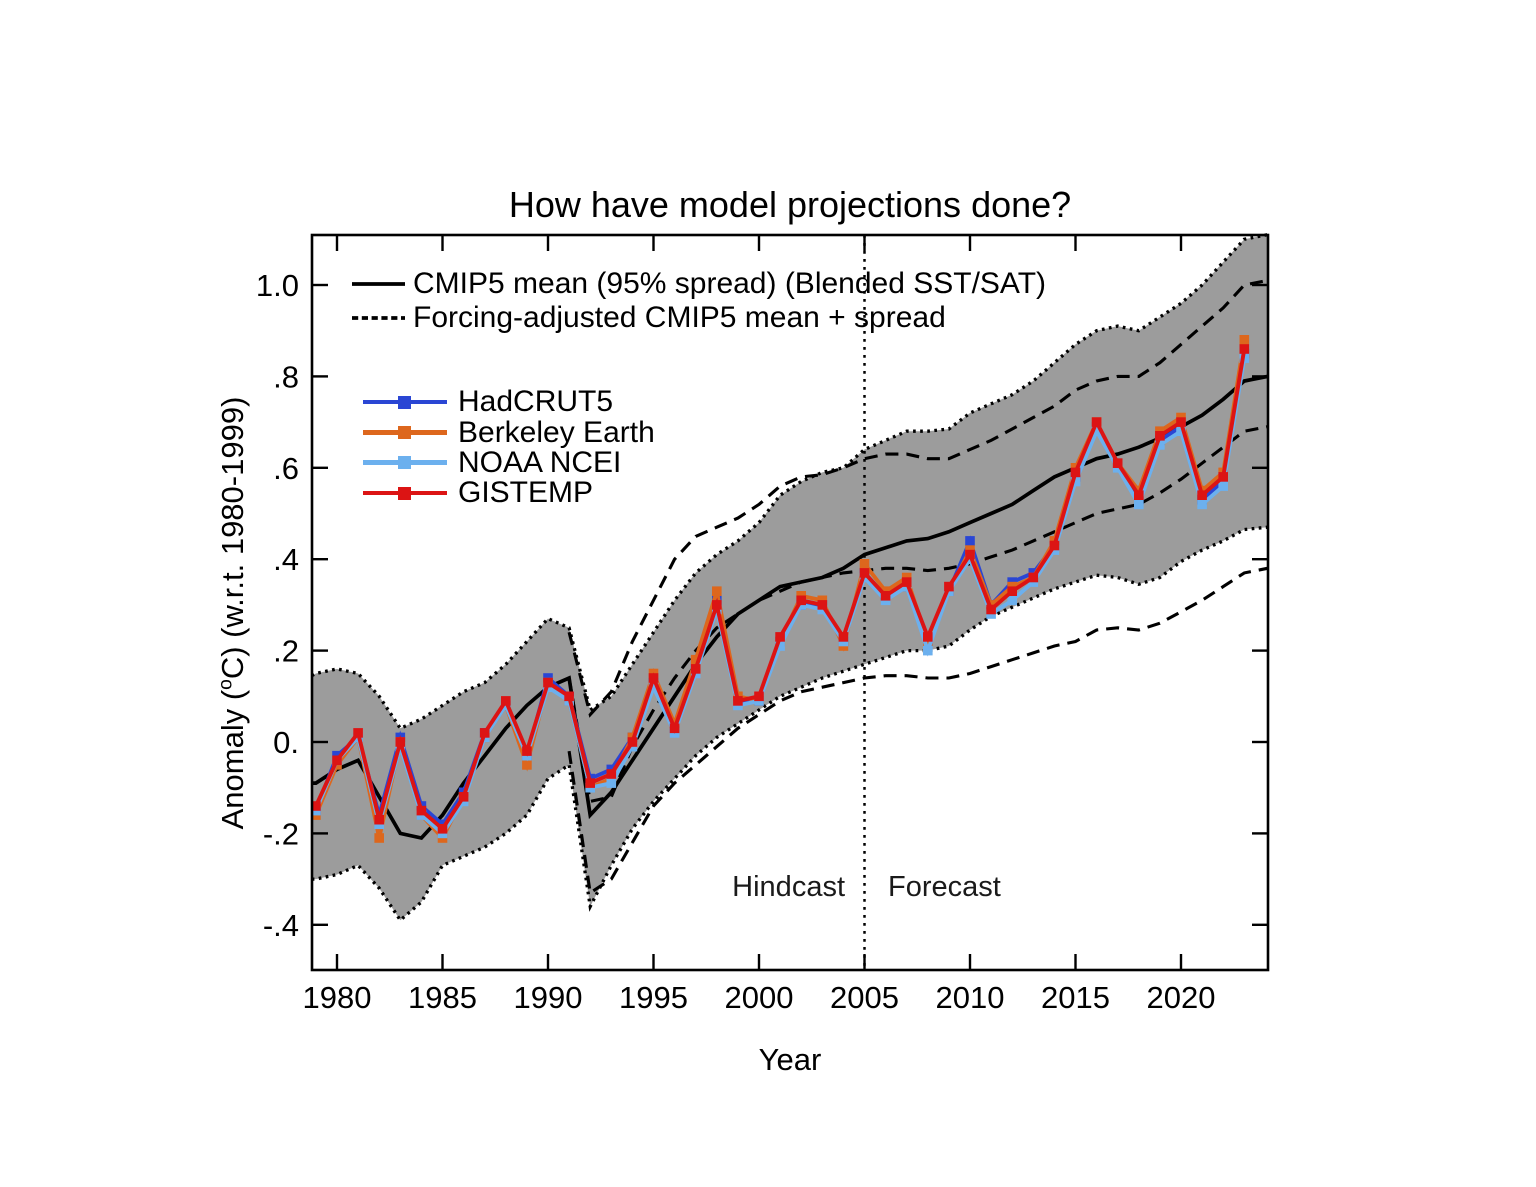 This screenshot has height=1187, width=1536. I want to click on x-tick-label: 1990, so click(548, 997).